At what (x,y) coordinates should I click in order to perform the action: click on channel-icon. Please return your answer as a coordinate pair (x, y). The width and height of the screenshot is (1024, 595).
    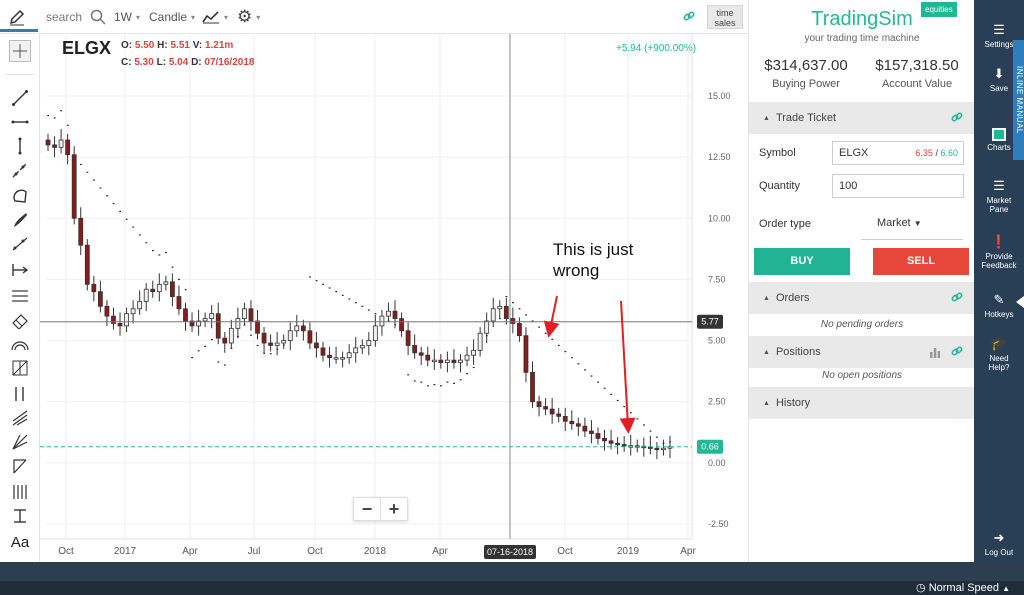
    Looking at the image, I should click on (20, 244).